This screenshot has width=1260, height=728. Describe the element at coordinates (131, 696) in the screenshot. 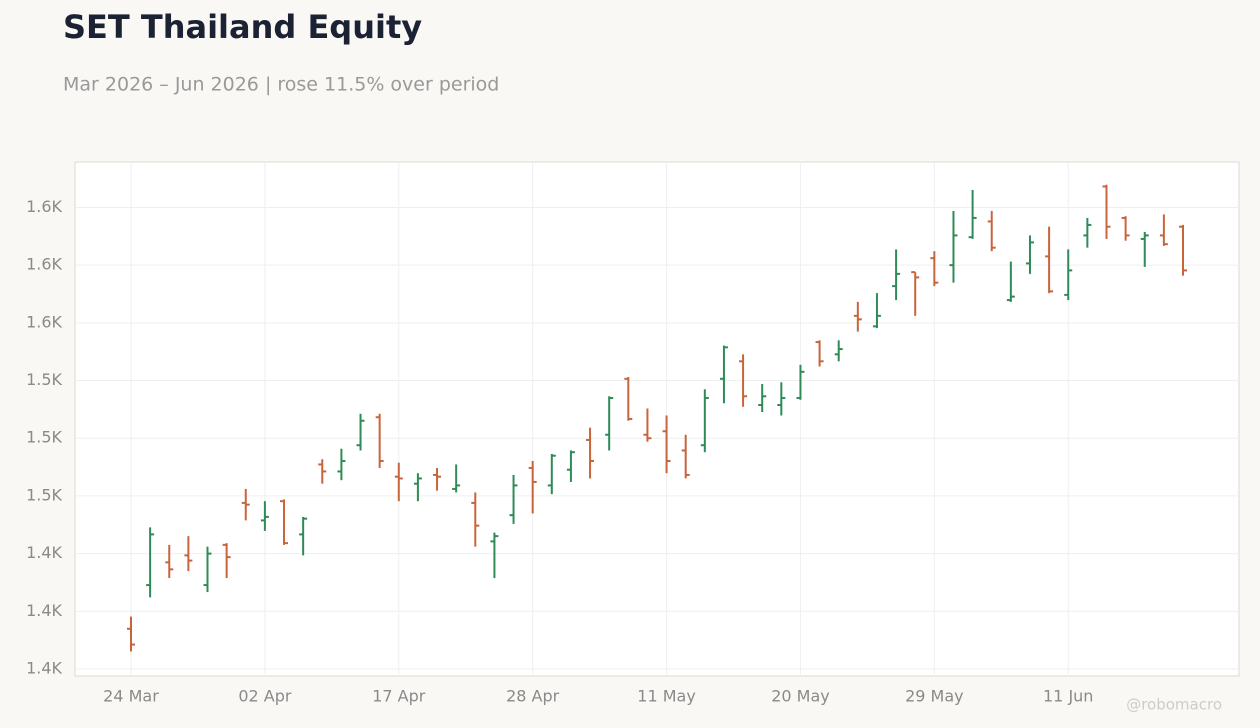

I see `x-tick-label: 24 Mar` at that location.